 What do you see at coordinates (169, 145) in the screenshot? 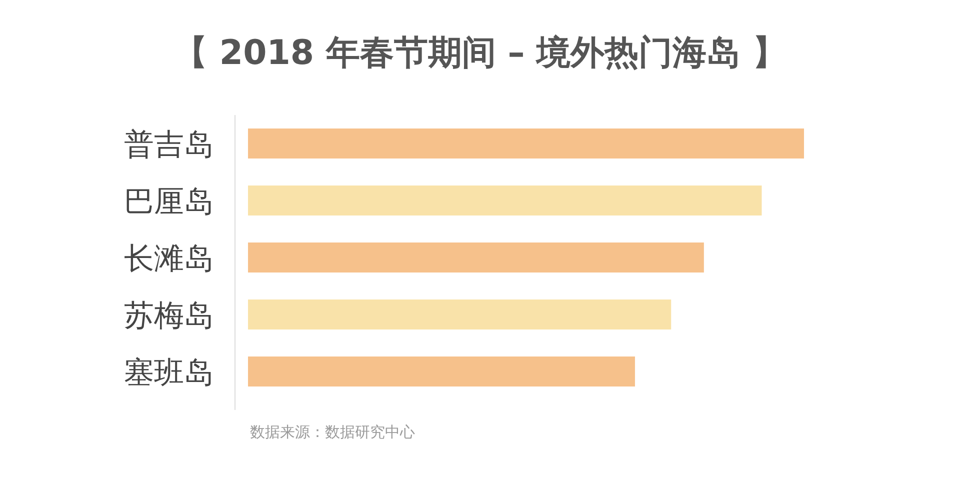
I see `y-tick-label: 普吉岛` at bounding box center [169, 145].